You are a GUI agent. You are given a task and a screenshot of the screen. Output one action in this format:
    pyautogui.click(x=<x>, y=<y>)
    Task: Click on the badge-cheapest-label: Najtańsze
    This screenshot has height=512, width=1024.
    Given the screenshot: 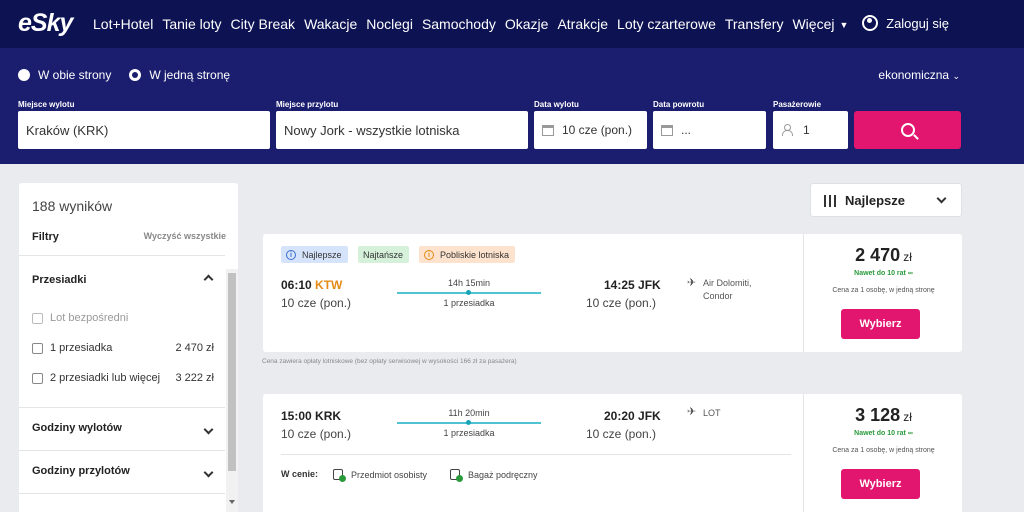 What is the action you would take?
    pyautogui.click(x=383, y=254)
    